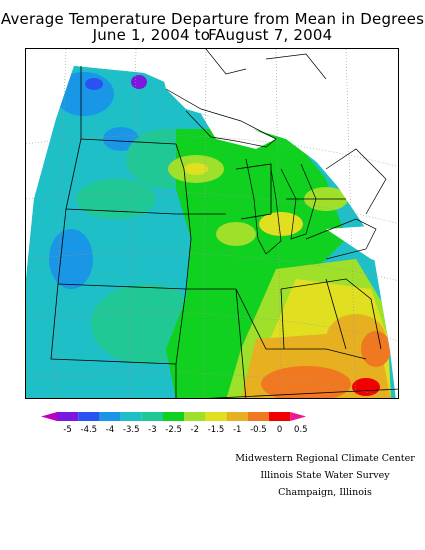 The width and height of the screenshot is (425, 550). I want to click on legend-tick-label: -4.5, so click(89, 430).